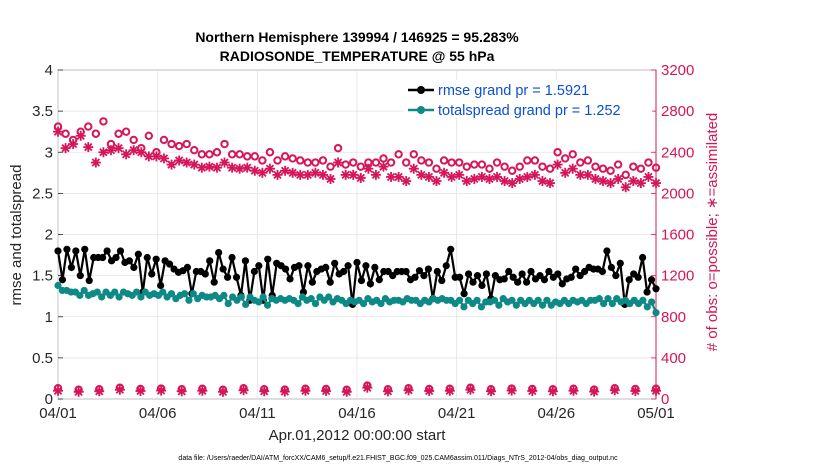 The height and width of the screenshot is (470, 830). What do you see at coordinates (58, 413) in the screenshot?
I see `x-tick-label: 04/01` at bounding box center [58, 413].